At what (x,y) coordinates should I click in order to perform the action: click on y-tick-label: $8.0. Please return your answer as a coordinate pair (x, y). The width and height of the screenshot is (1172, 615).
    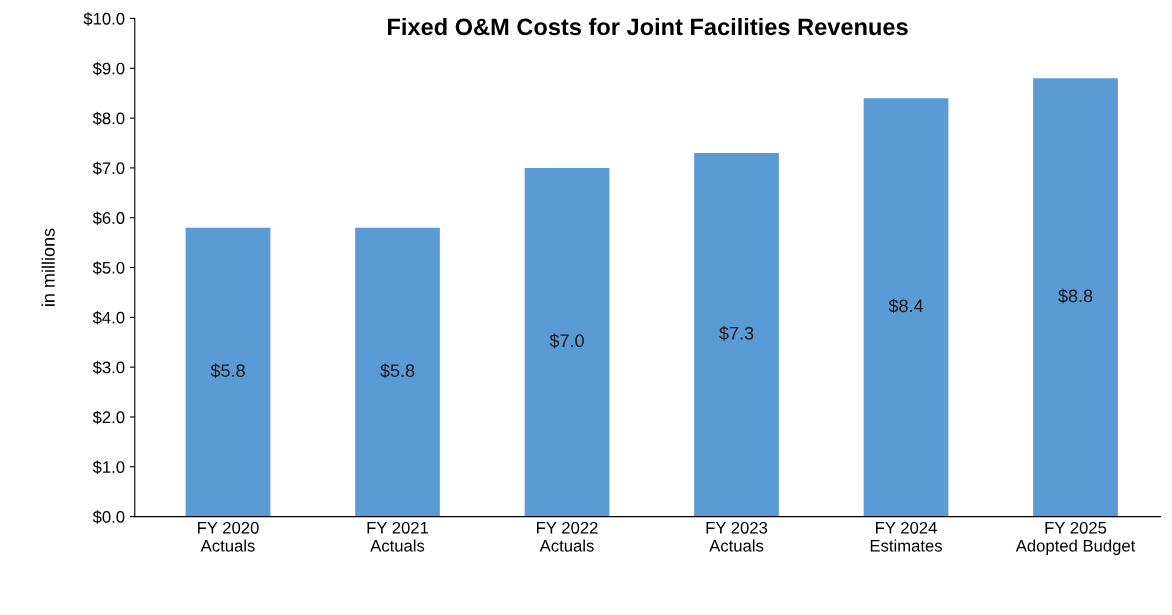
    Looking at the image, I should click on (108, 118).